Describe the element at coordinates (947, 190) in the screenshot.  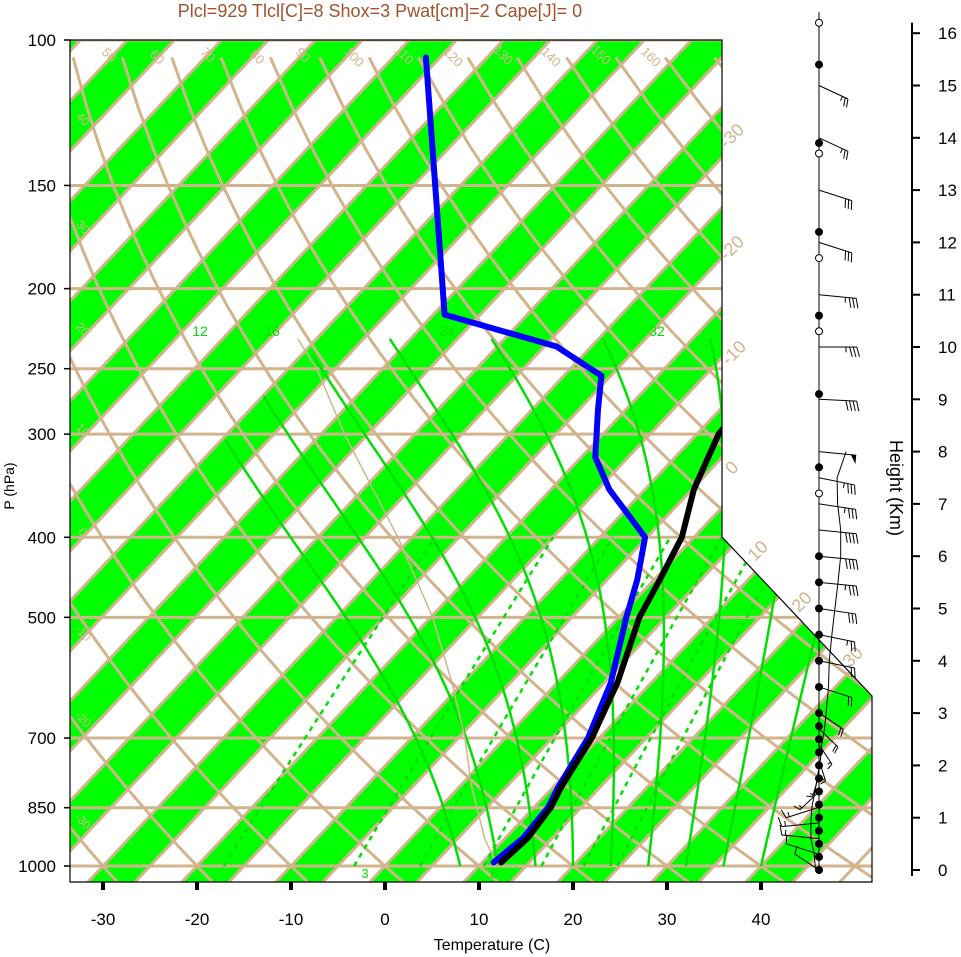
I see `height-tick-label: 13` at that location.